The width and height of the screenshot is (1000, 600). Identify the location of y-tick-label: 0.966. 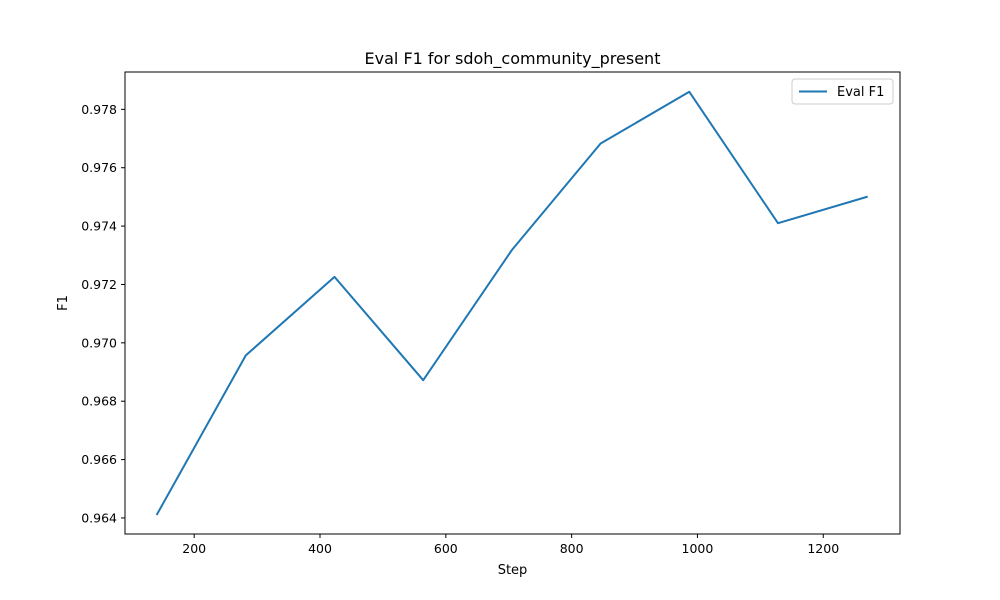
(99, 459).